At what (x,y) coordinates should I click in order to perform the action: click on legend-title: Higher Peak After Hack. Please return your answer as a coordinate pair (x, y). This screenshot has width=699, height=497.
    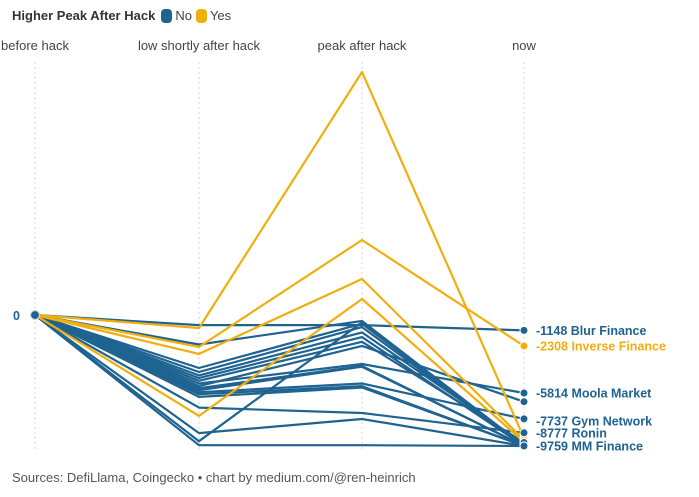
    Looking at the image, I should click on (84, 15).